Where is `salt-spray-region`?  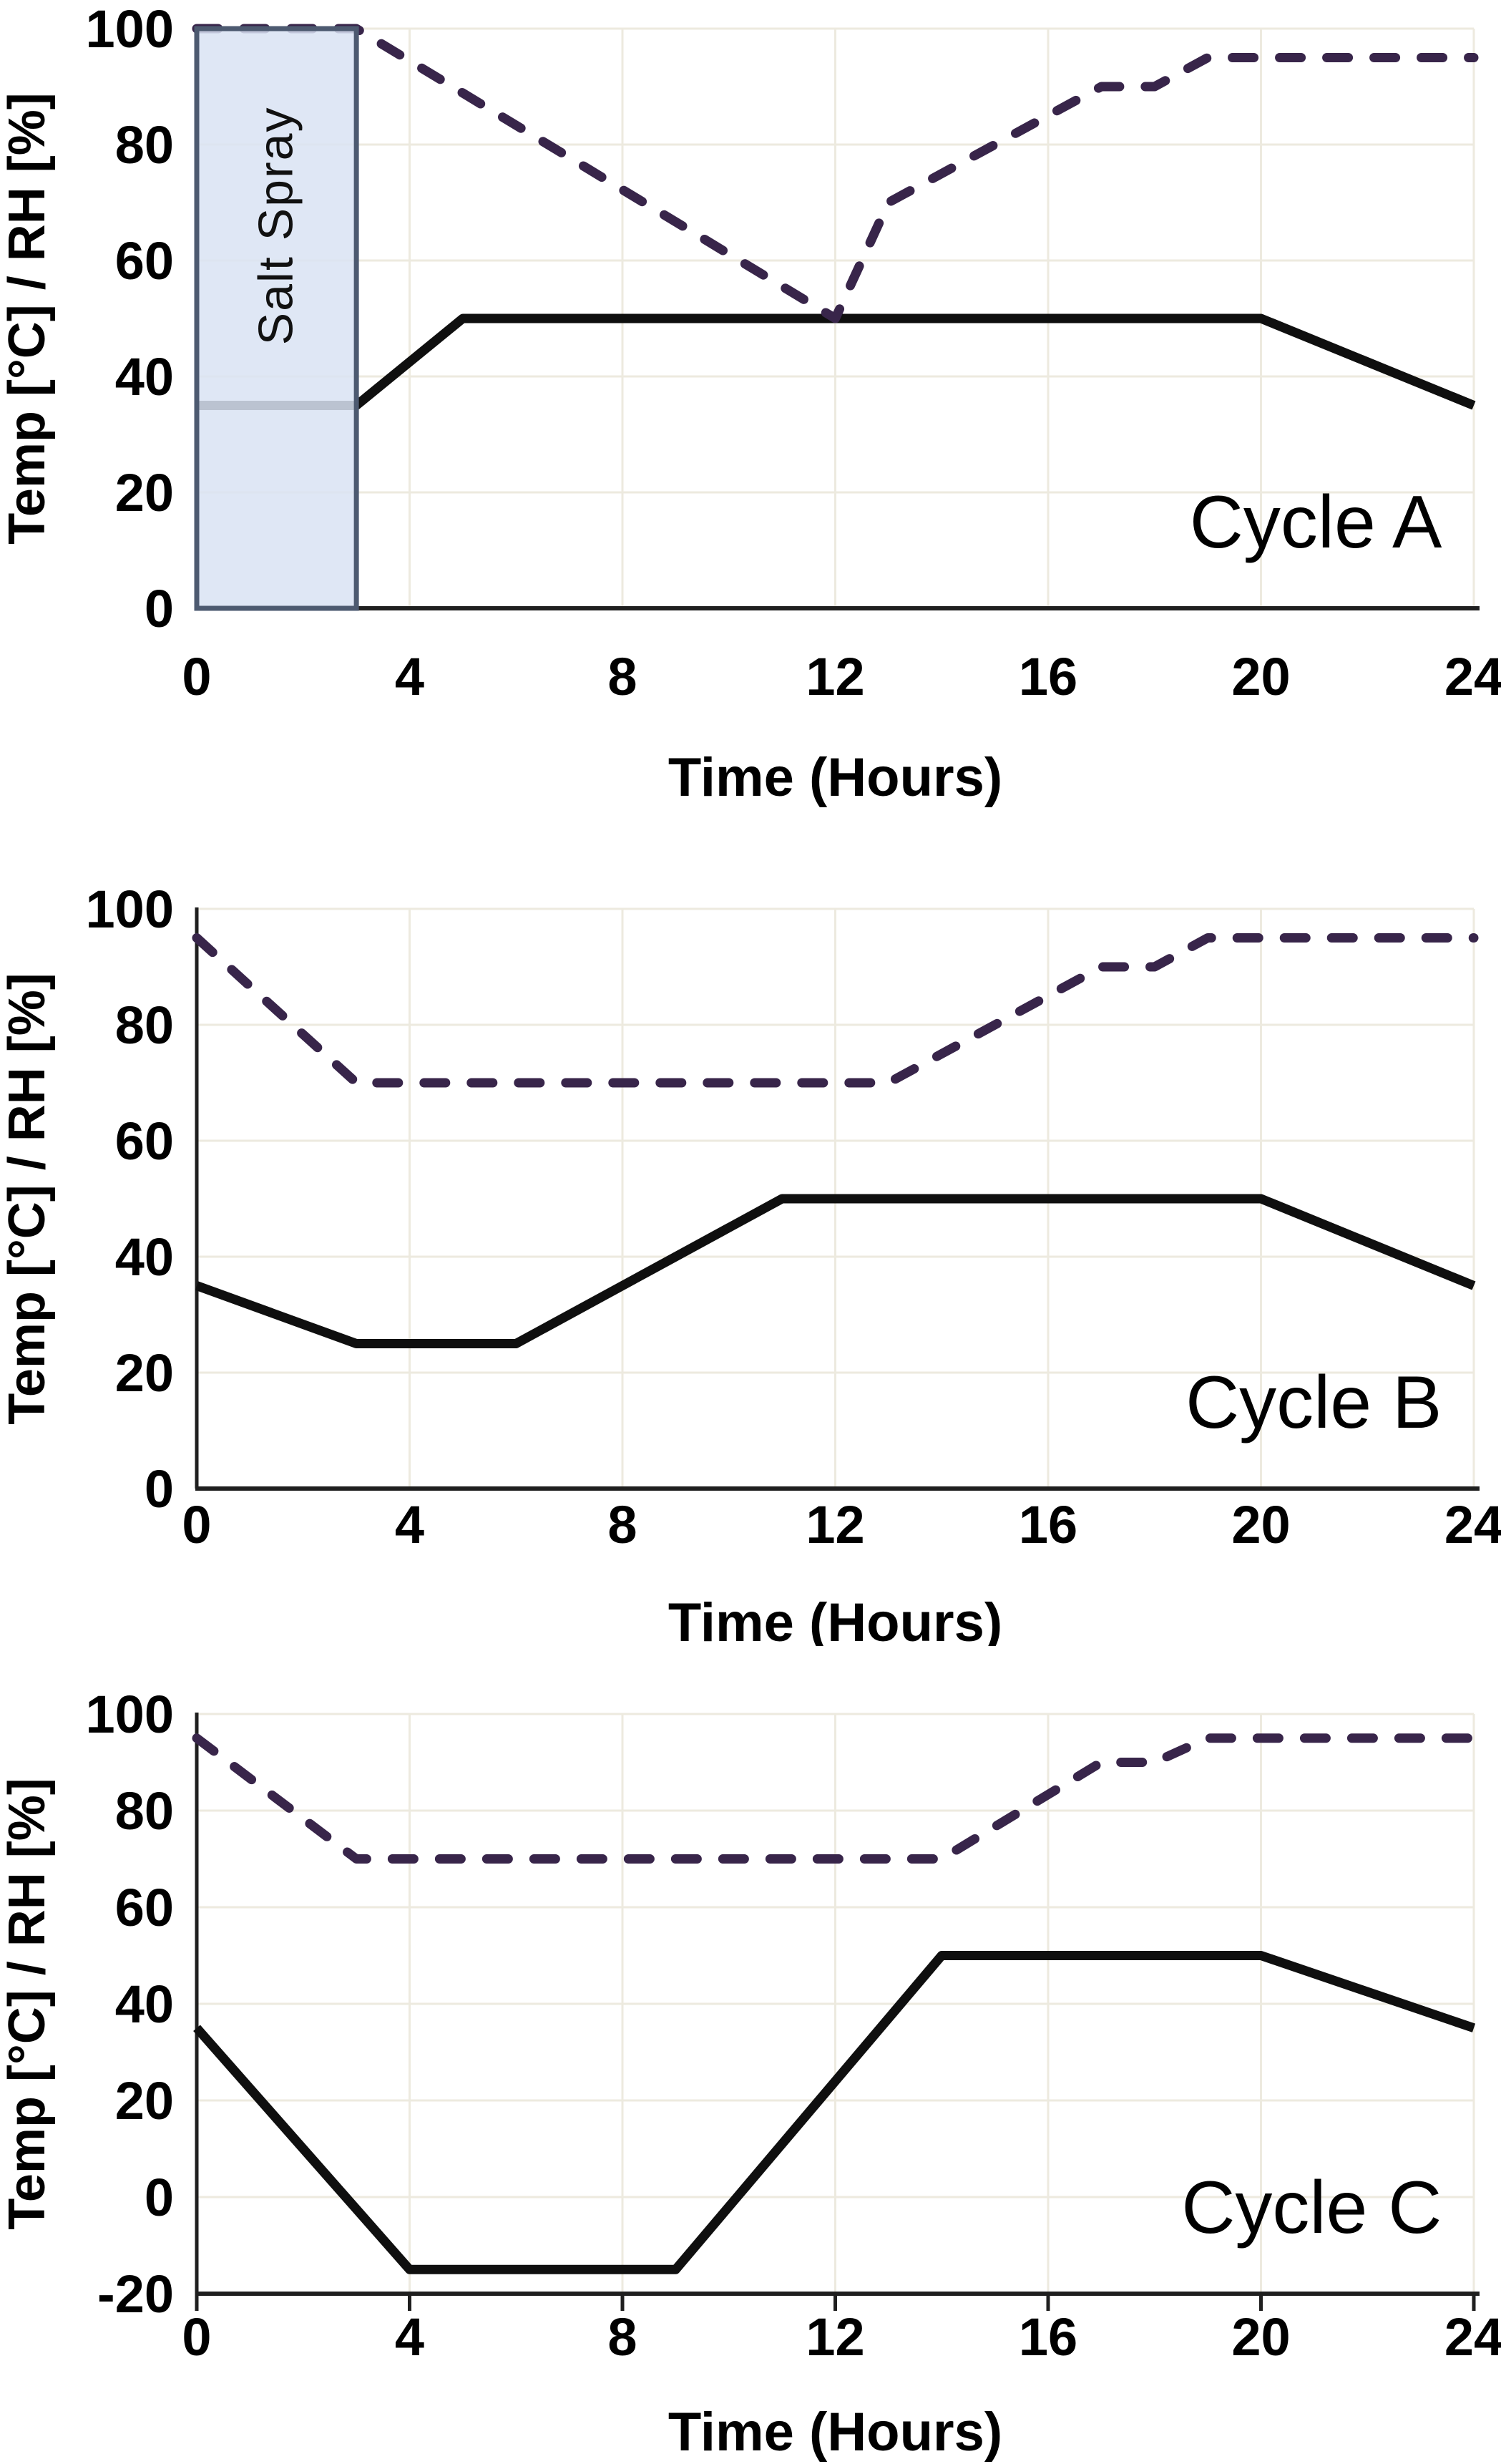 salt-spray-region is located at coordinates (276, 318).